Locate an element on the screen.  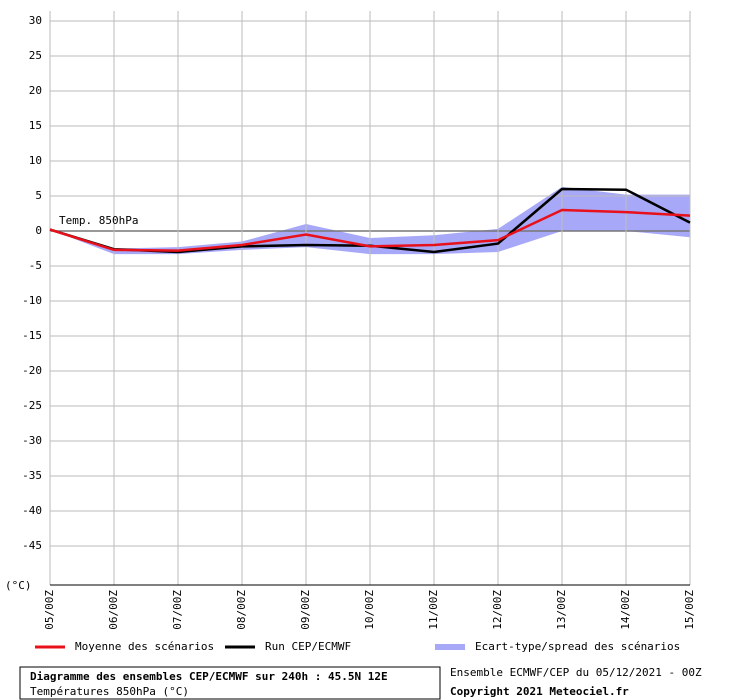
y-tick-label: 15 is located at coordinates (35, 125).